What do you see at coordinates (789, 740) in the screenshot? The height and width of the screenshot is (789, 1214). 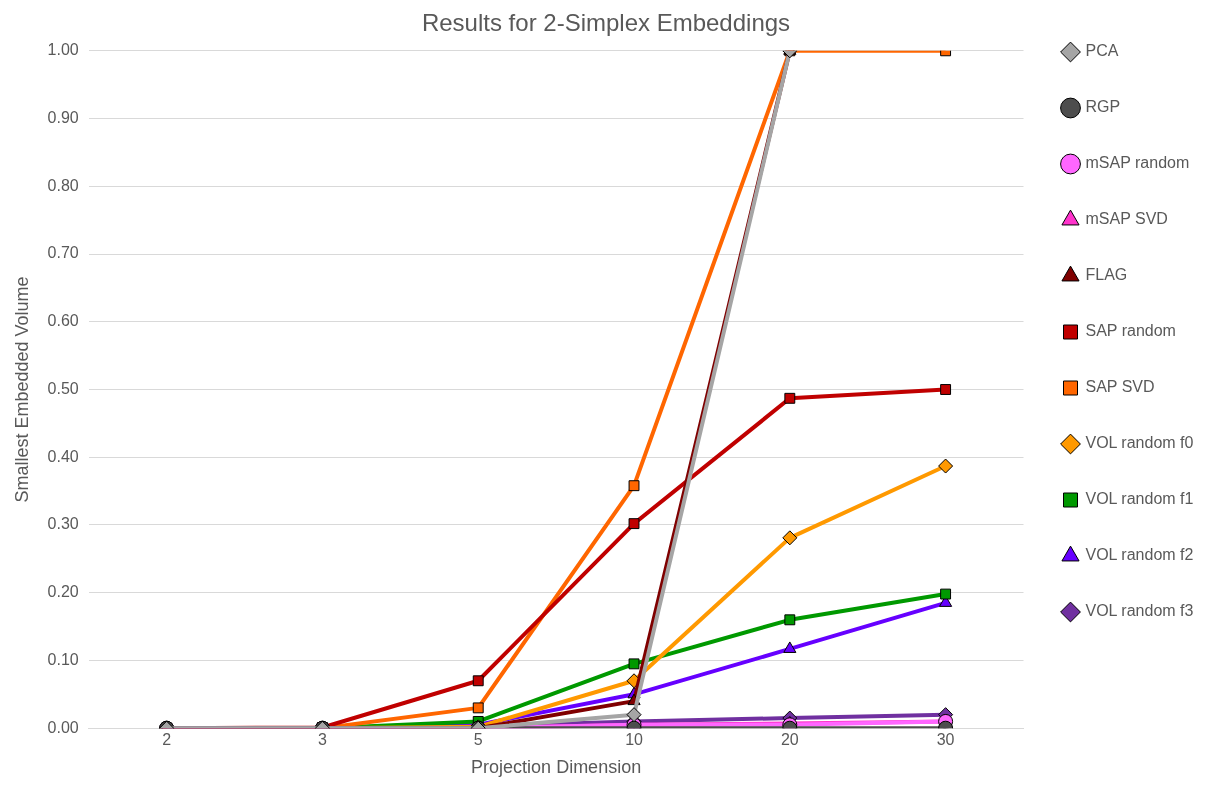 I see `x-tick-label: 20` at bounding box center [789, 740].